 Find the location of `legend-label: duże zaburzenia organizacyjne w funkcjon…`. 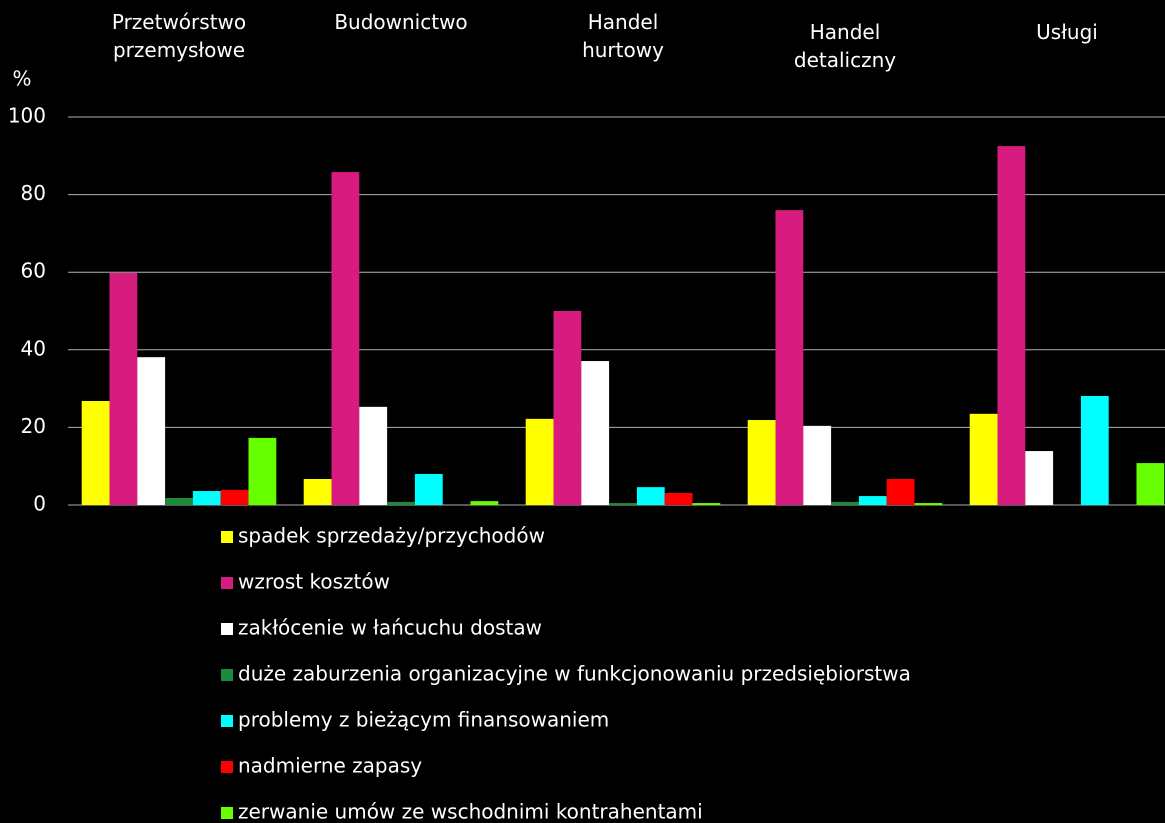

legend-label: duże zaburzenia organizacyjne w funkcjon… is located at coordinates (574, 674).